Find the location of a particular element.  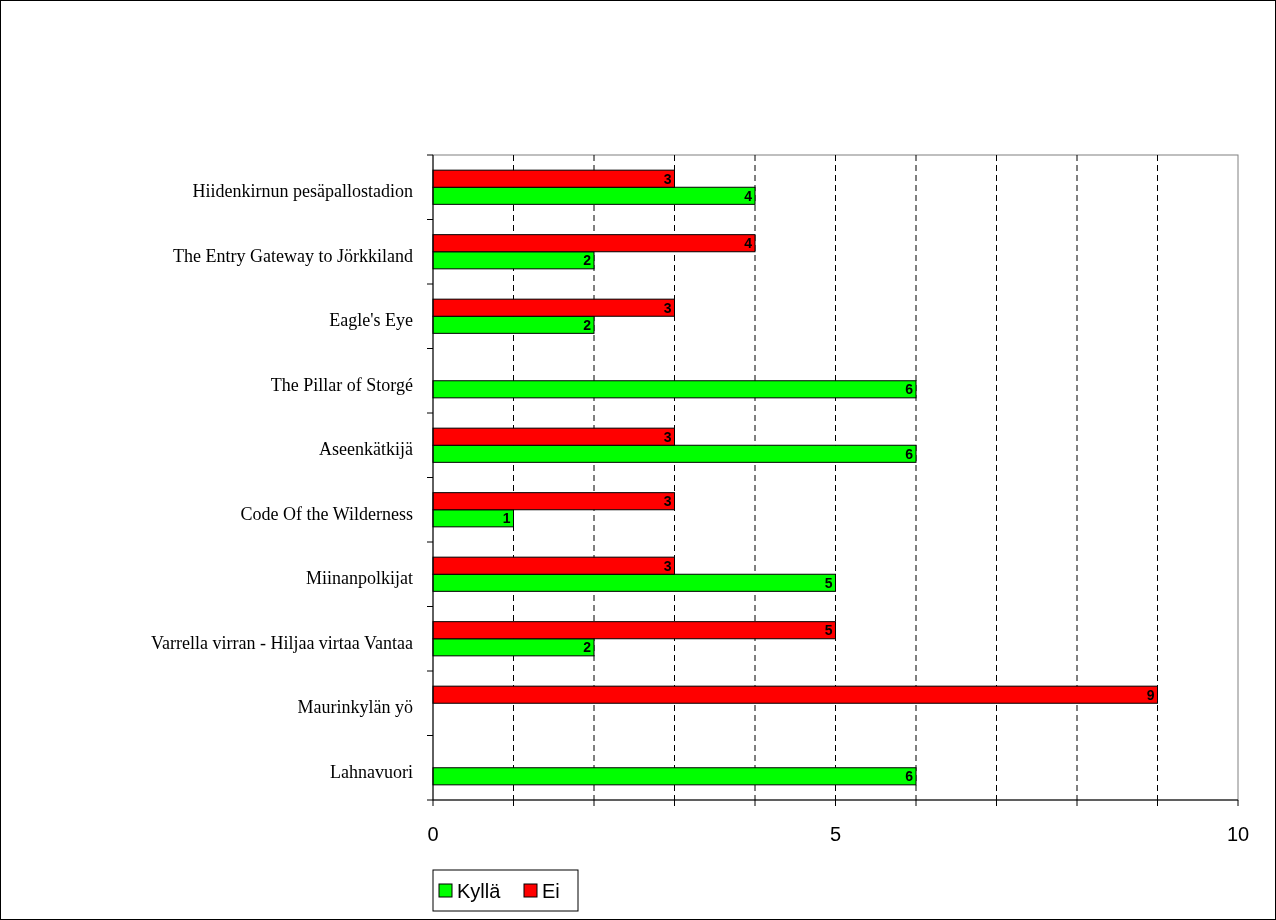

y-tick-label: Code Of the Wilderness is located at coordinates (326, 513).